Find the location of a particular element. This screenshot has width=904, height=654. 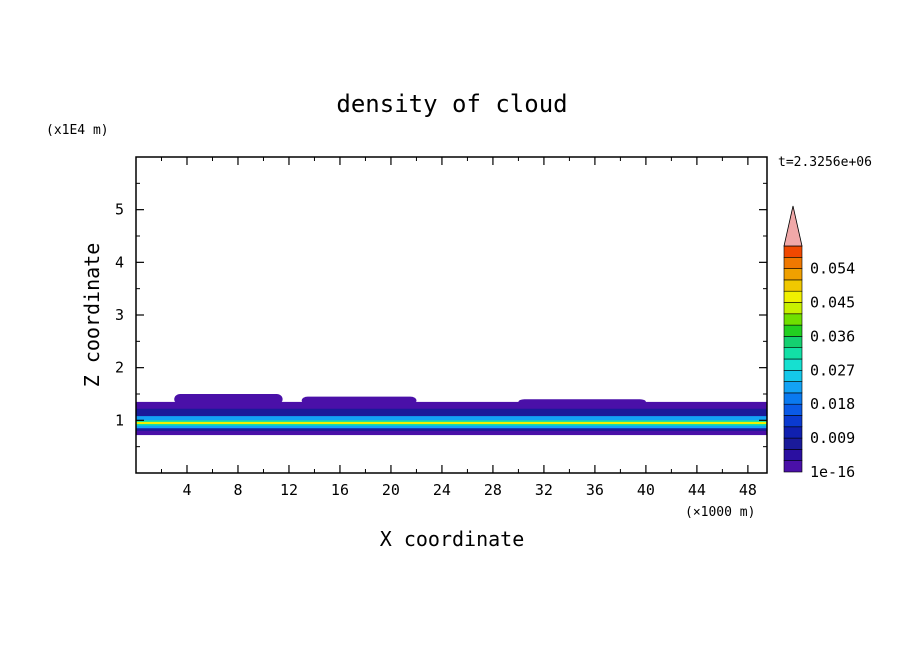

chart-title: density of cloud is located at coordinates (451, 104).